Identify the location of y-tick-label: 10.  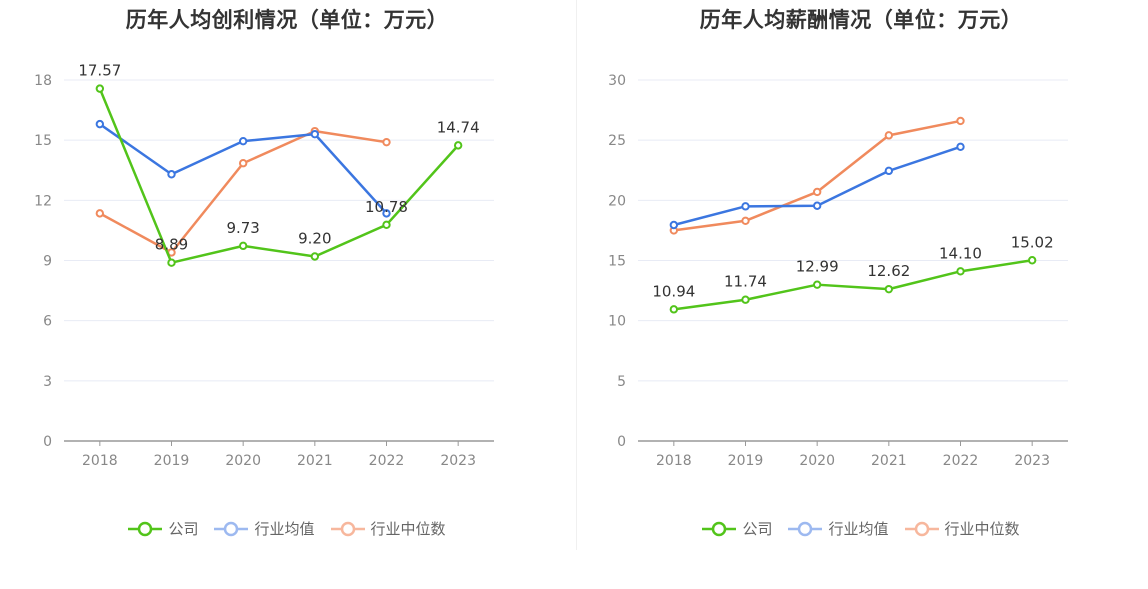
(617, 322).